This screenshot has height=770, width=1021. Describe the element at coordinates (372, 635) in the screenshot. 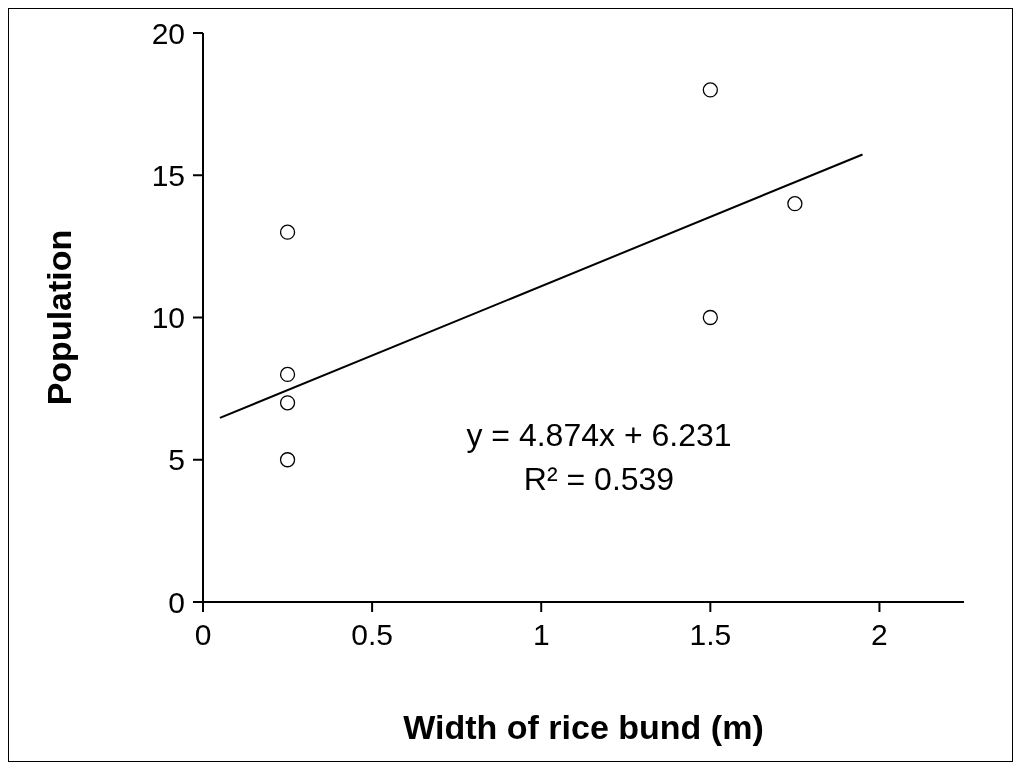

I see `x-tick-label: 0.5` at that location.